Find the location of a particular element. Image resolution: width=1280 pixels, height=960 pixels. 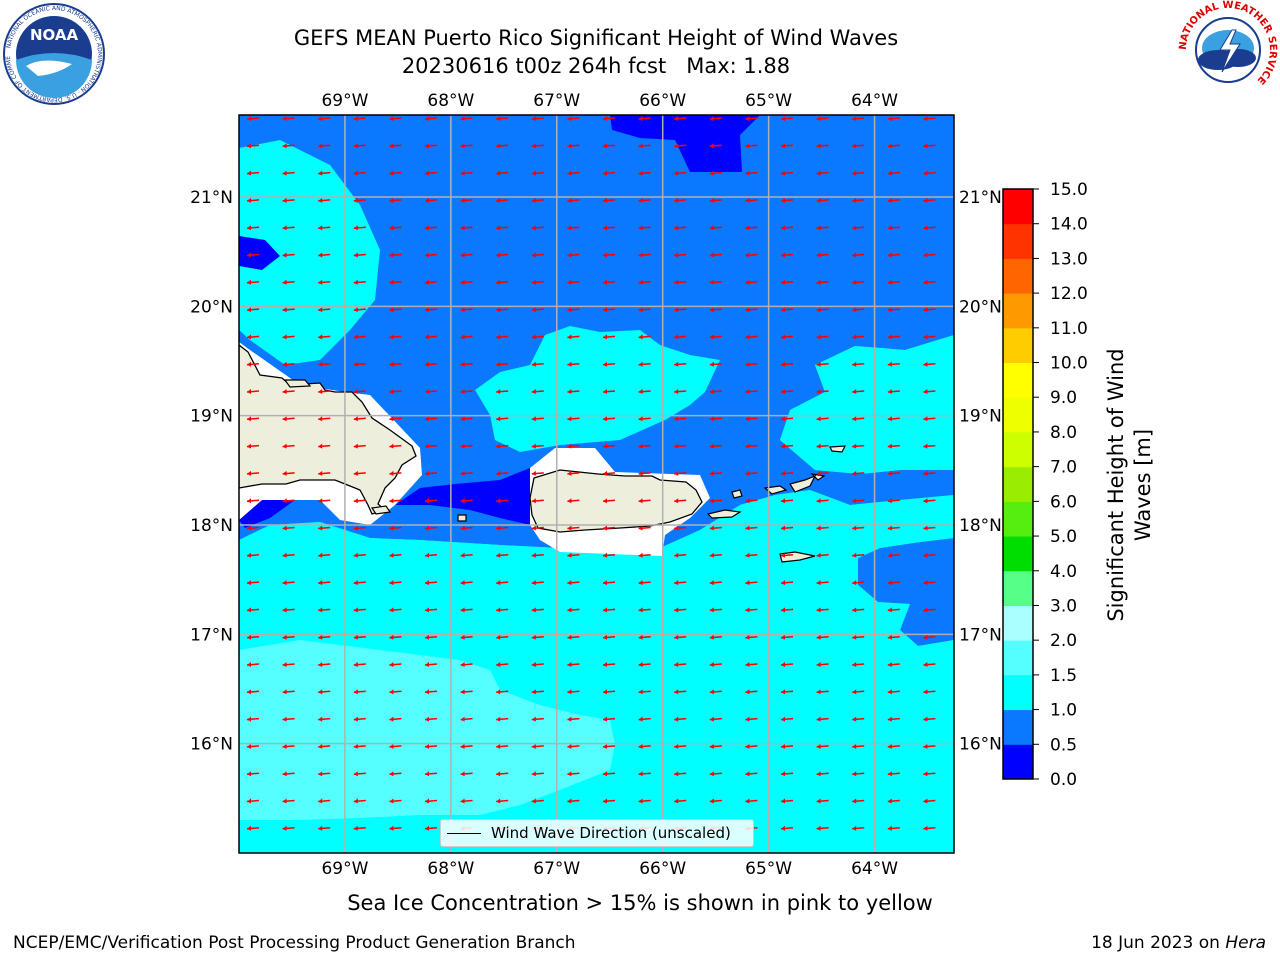

lon-tick-label-bottom: 65°W is located at coordinates (768, 869).